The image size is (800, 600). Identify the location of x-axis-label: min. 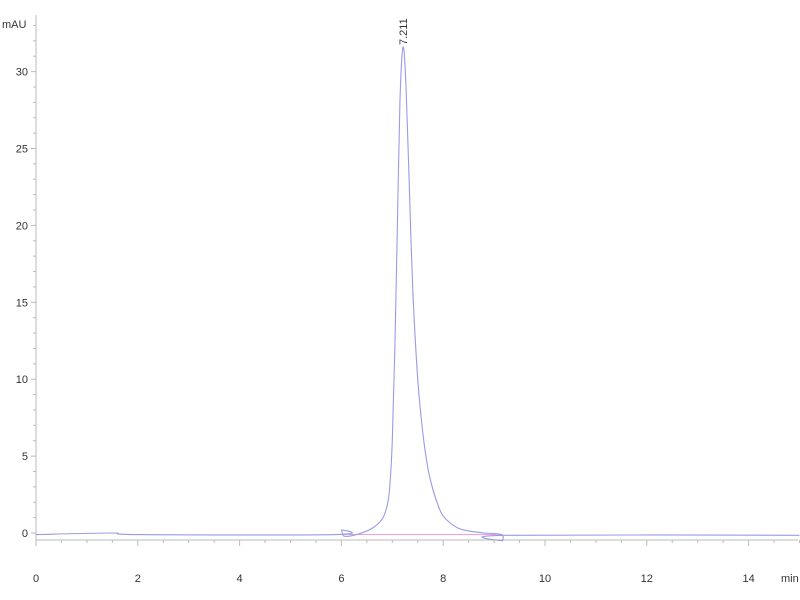
(790, 579).